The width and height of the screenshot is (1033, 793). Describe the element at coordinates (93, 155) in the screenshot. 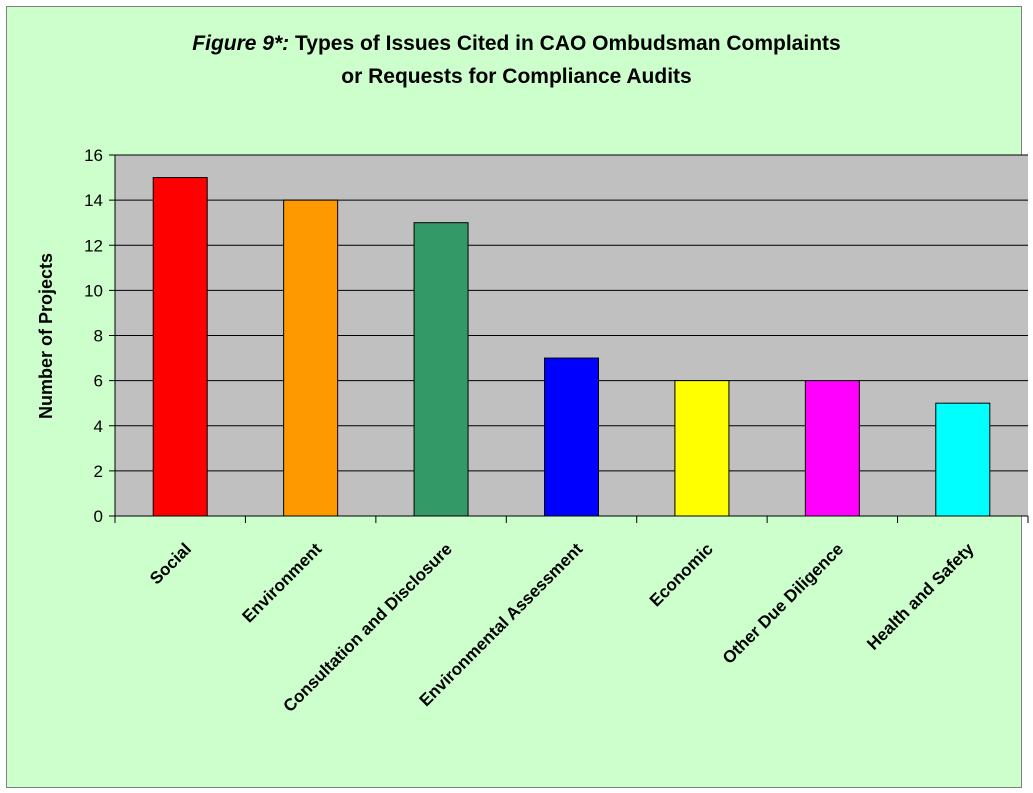

I see `y-tick-label: 16` at that location.